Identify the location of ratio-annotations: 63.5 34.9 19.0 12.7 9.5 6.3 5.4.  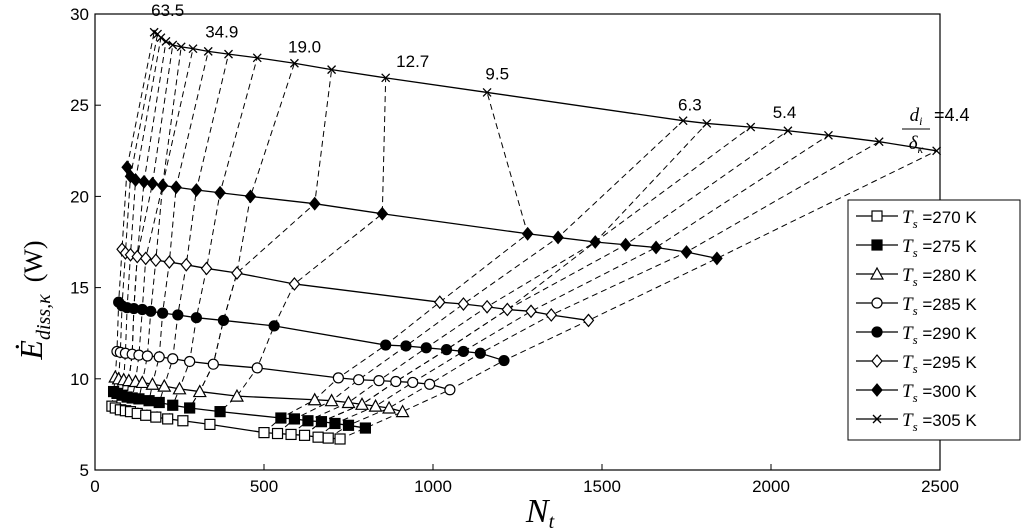
(473, 61).